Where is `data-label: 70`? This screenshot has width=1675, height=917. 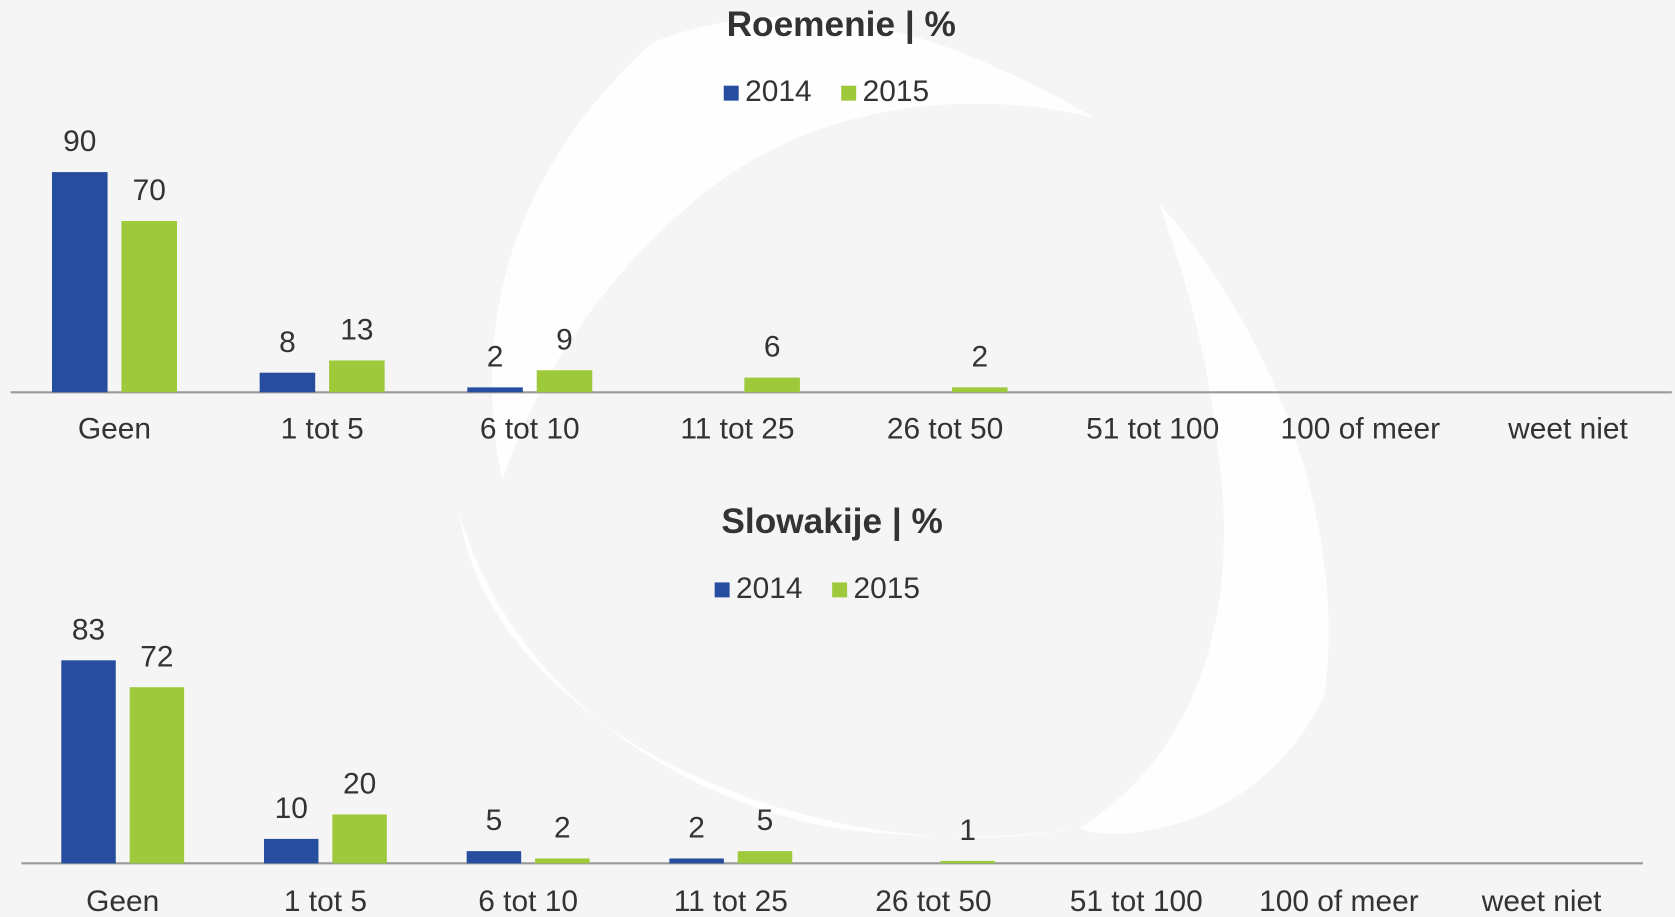
data-label: 70 is located at coordinates (149, 190).